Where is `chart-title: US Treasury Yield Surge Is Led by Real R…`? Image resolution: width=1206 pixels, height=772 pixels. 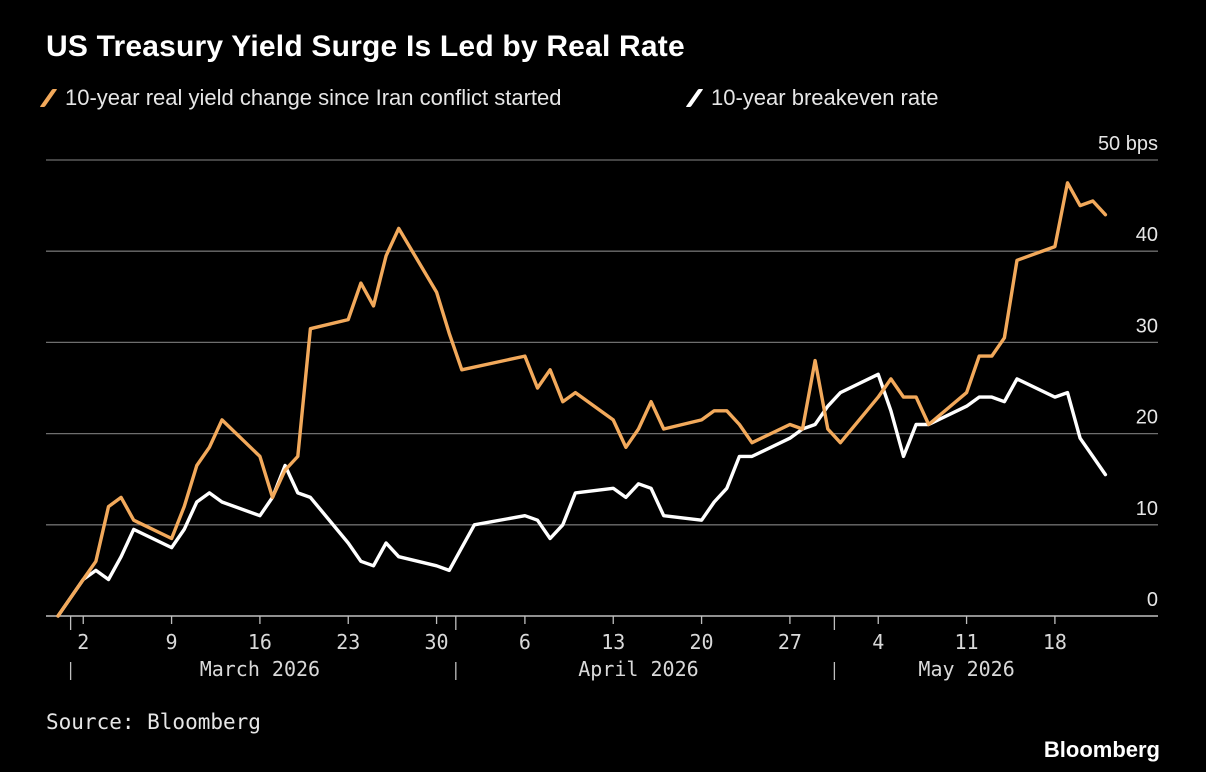
chart-title: US Treasury Yield Surge Is Led by Real R… is located at coordinates (365, 46).